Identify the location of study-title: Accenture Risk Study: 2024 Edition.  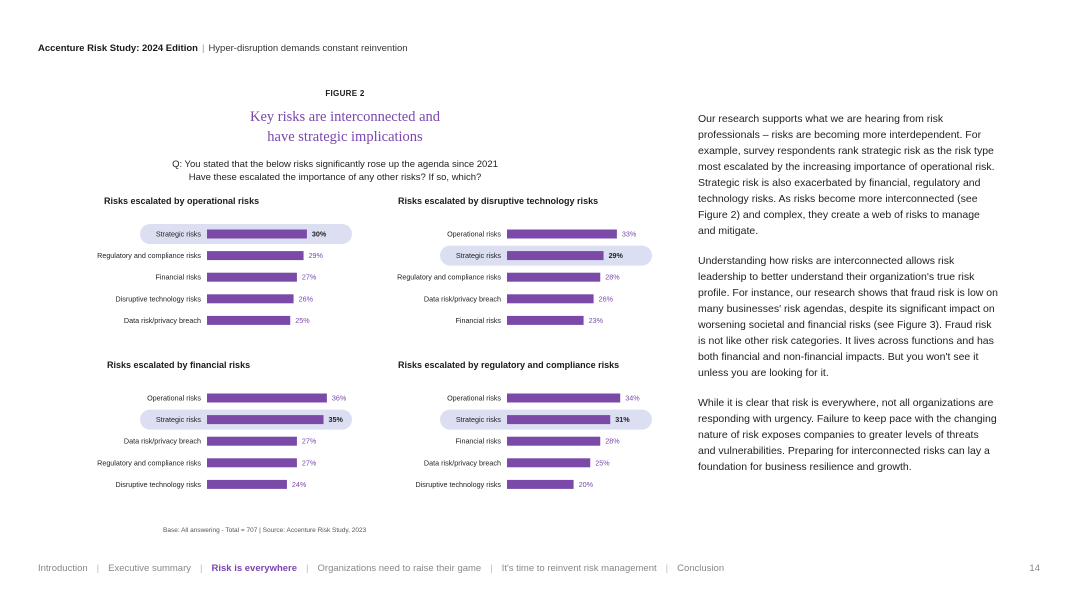
(118, 48).